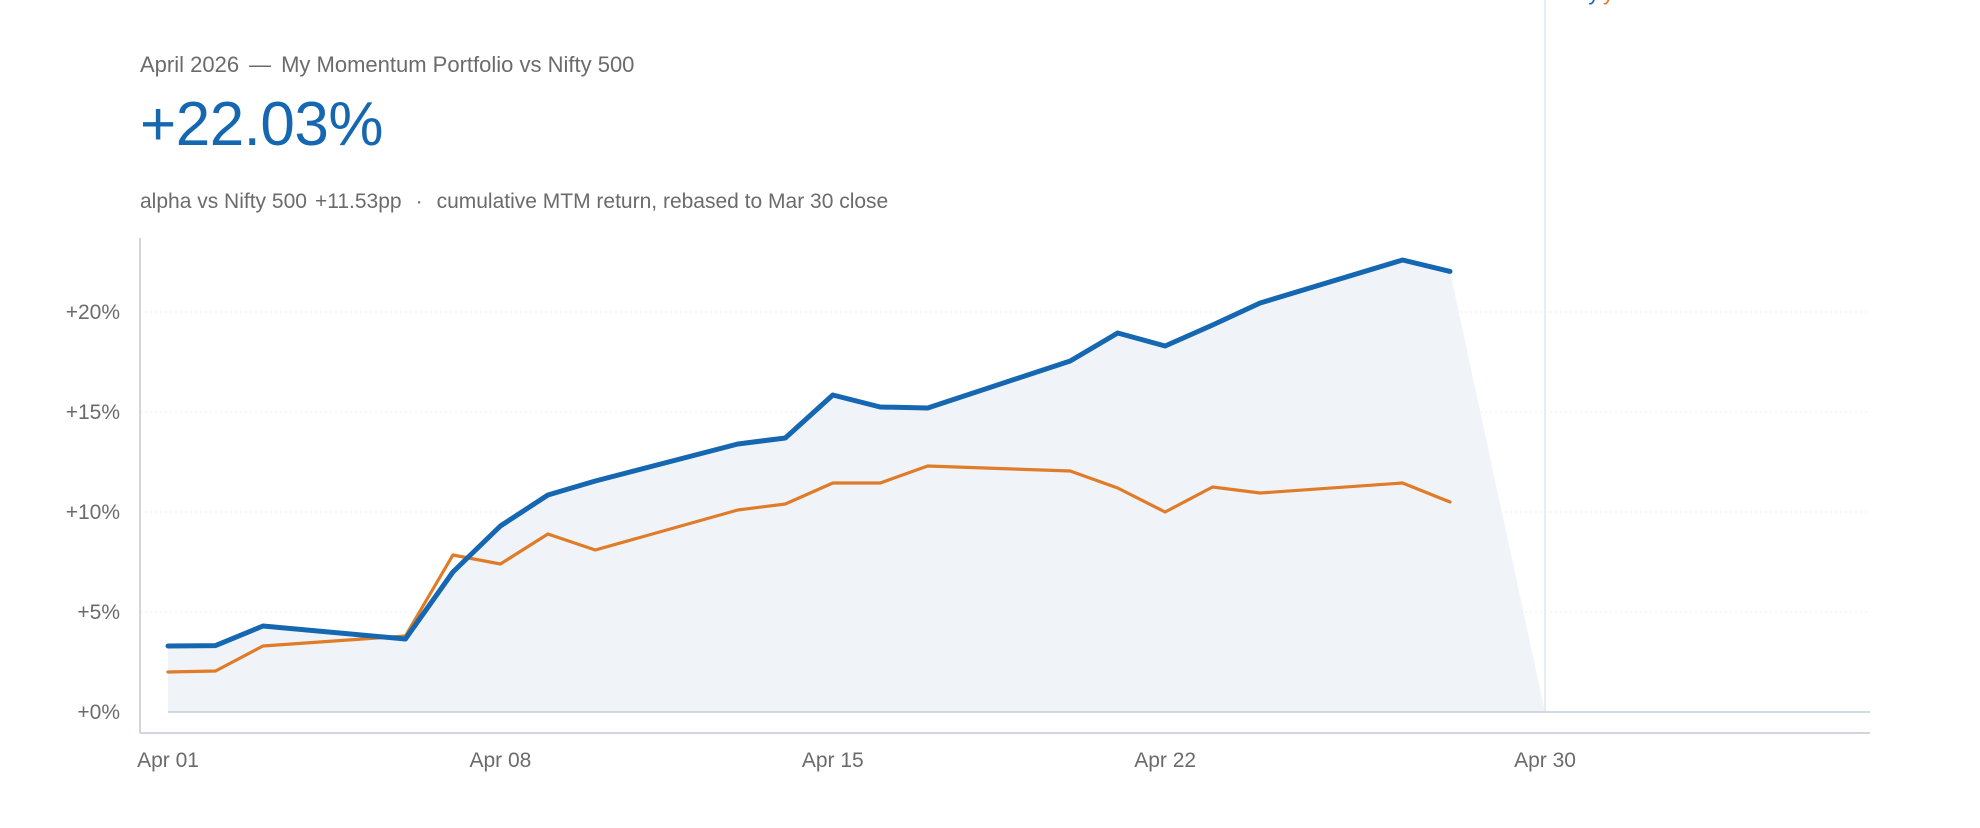 The width and height of the screenshot is (1980, 828). Describe the element at coordinates (1613, 2) in the screenshot. I see `series-name: Nifty 500` at that location.